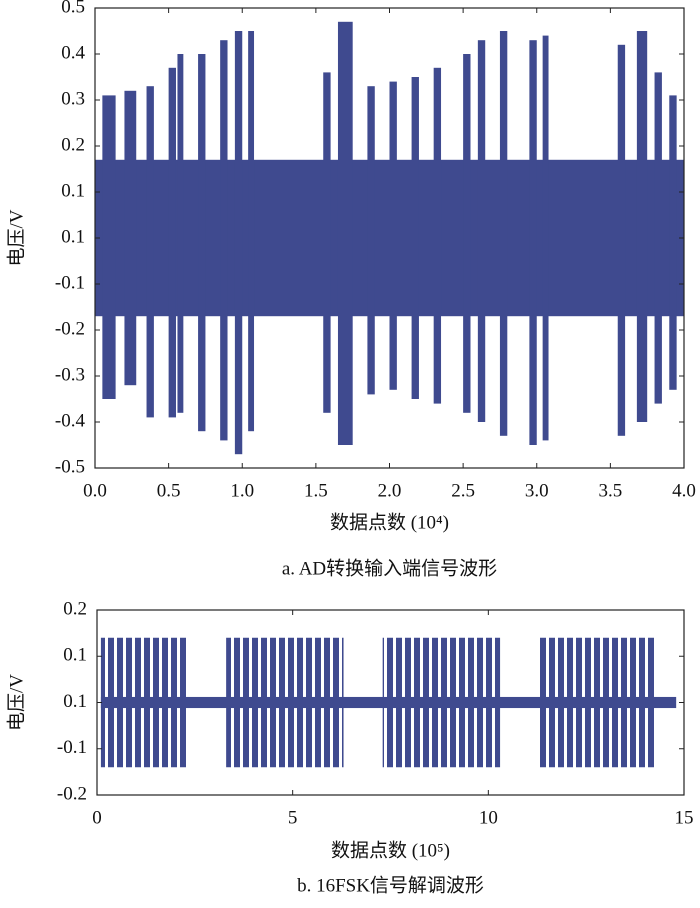  What do you see at coordinates (73, 52) in the screenshot?
I see `y-tick-label: 0.4` at bounding box center [73, 52].